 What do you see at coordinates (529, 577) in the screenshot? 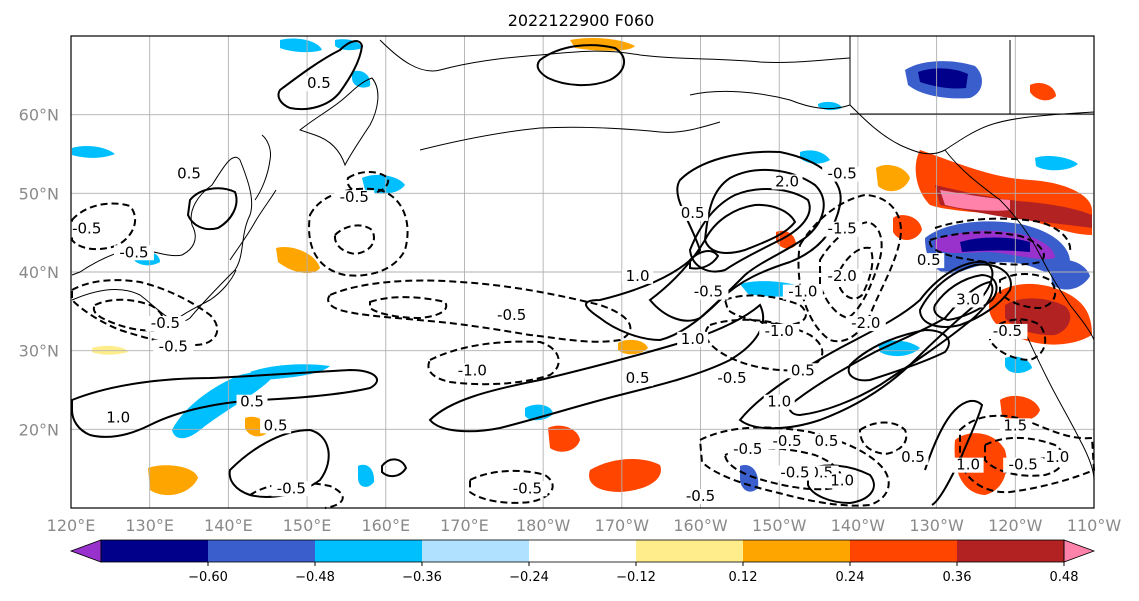
I see `colorbar-tick-label: −0.24` at bounding box center [529, 577].